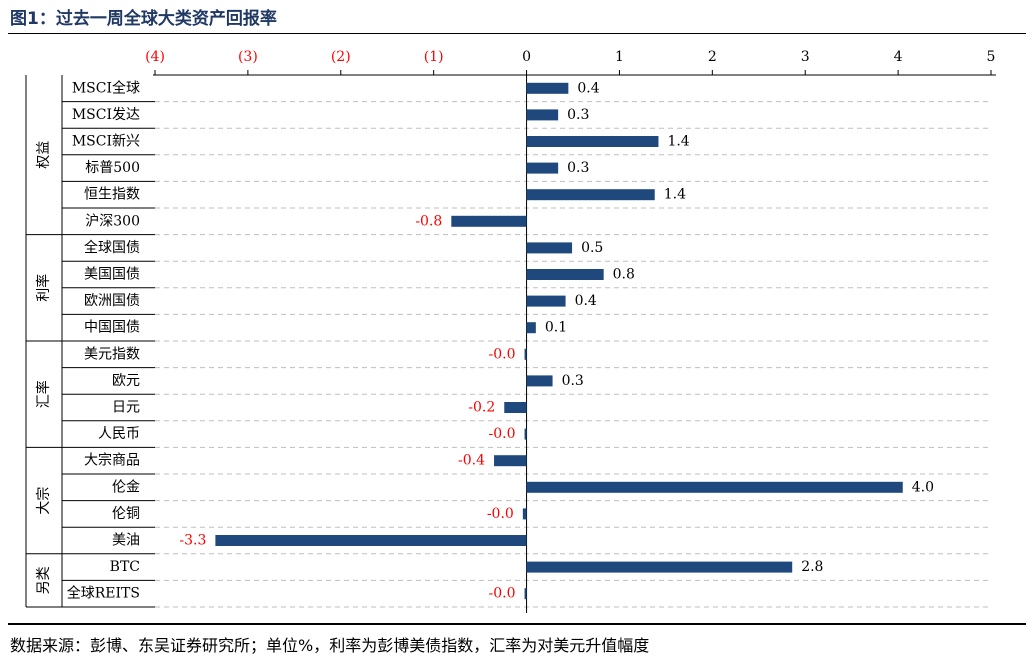 The width and height of the screenshot is (1032, 661). What do you see at coordinates (192, 541) in the screenshot?
I see `data-label: -3.3` at bounding box center [192, 541].